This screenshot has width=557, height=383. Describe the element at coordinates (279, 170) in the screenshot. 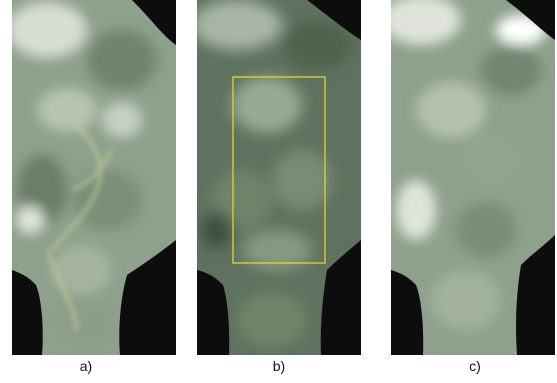

I see `highlight-box` at that location.